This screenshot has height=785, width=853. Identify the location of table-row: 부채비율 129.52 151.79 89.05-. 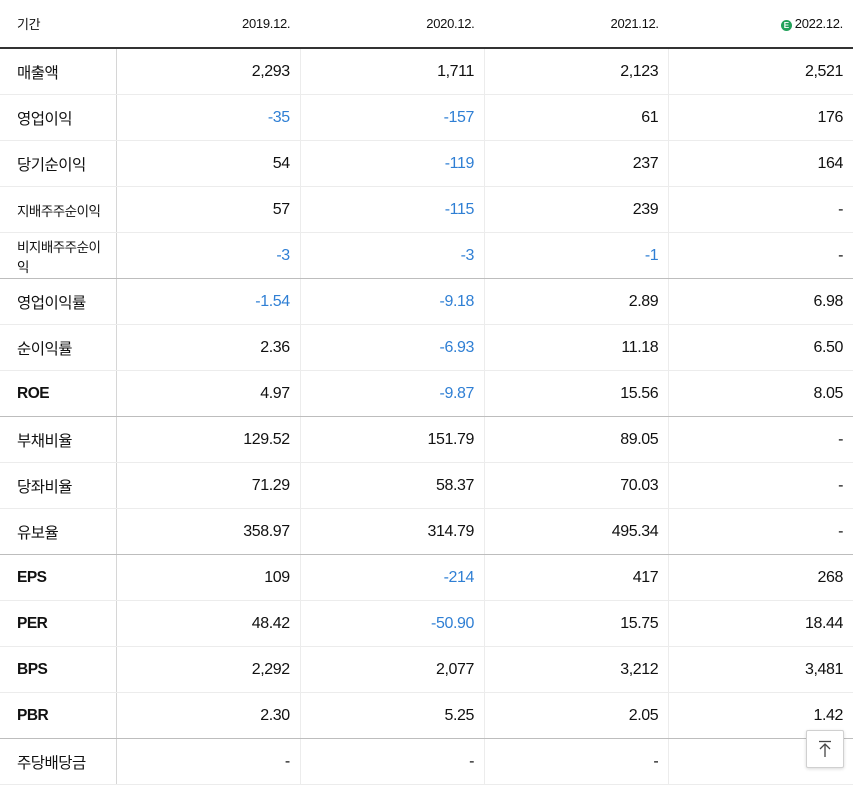
(426, 439).